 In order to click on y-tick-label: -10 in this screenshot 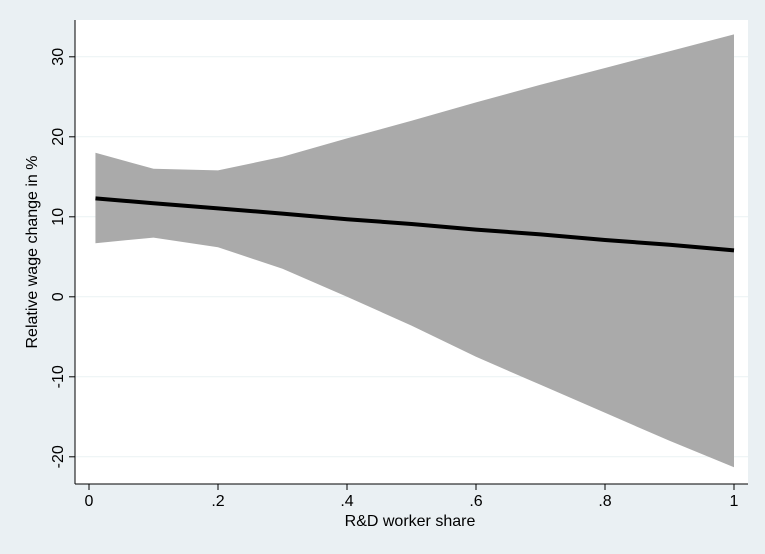, I will do `click(58, 376)`.